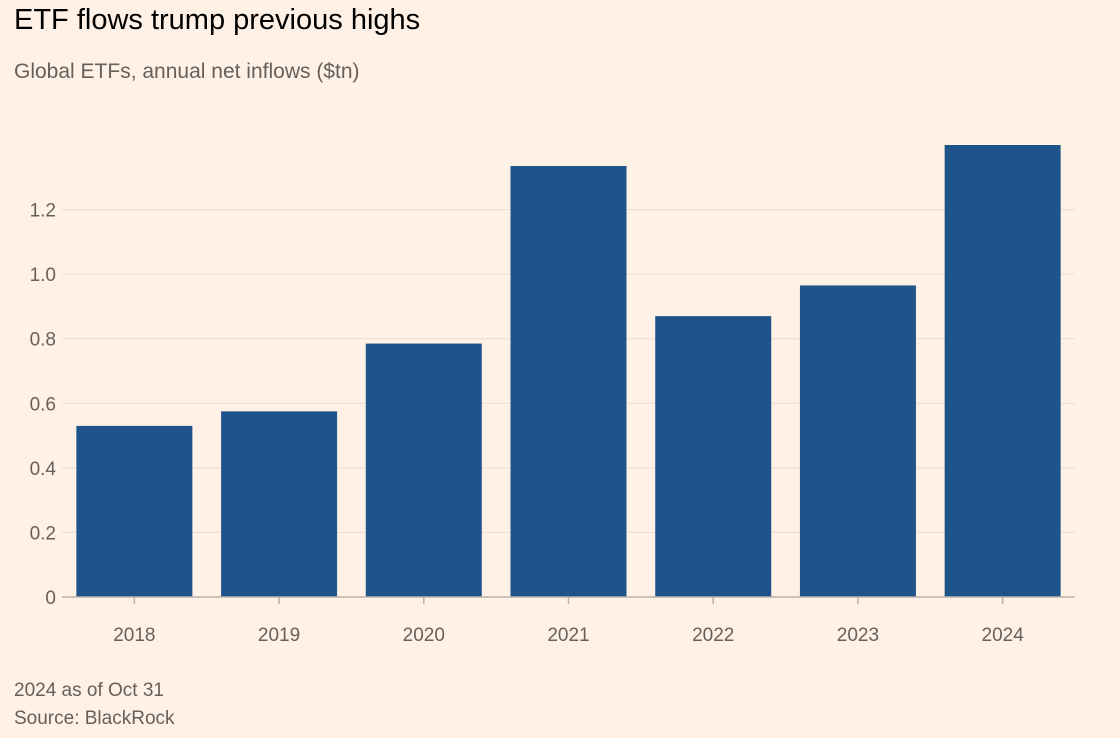 The width and height of the screenshot is (1120, 738). Describe the element at coordinates (43, 533) in the screenshot. I see `y-tick-label: 0.2` at that location.